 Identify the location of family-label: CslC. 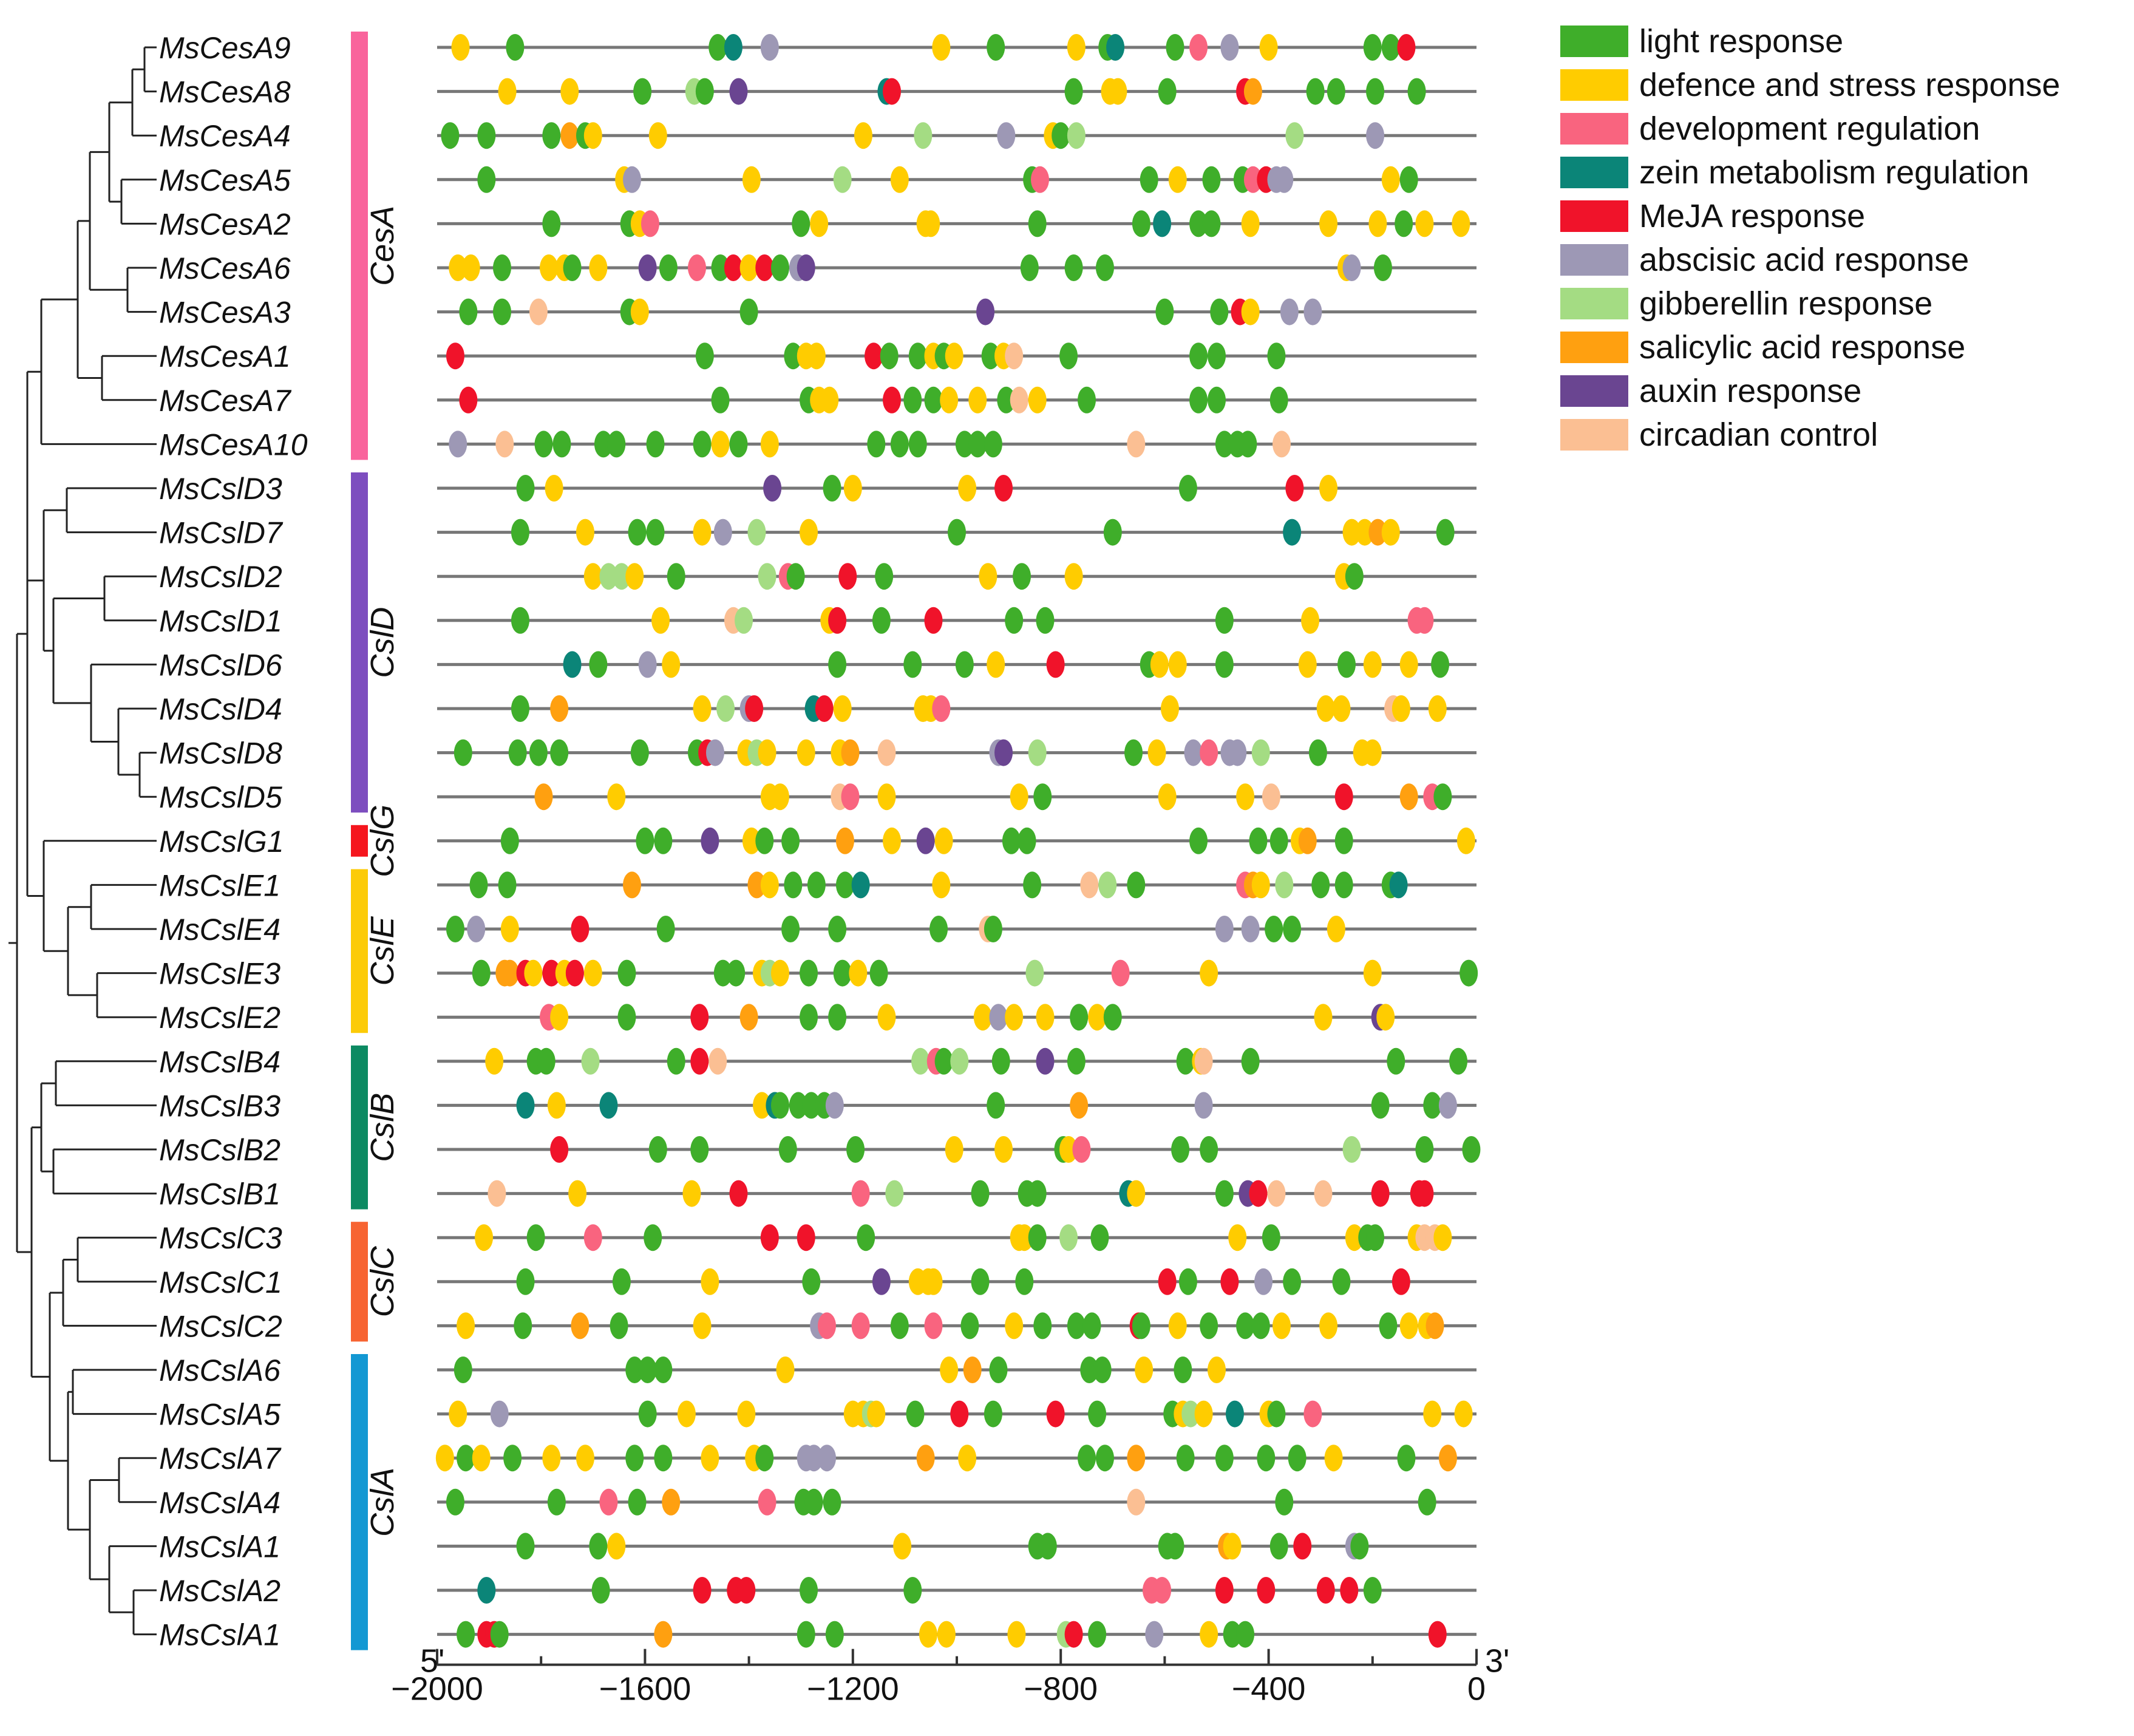
(382, 1281).